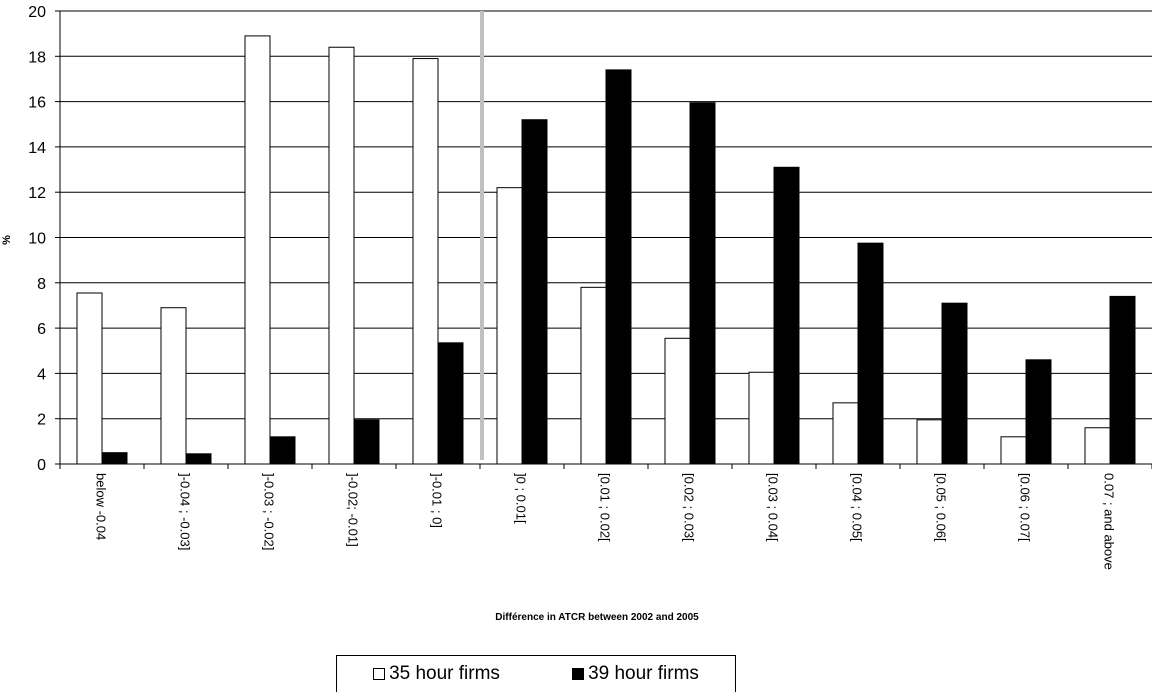 The image size is (1152, 692). What do you see at coordinates (773, 507) in the screenshot?
I see `category-label: [0.03 ; 0.04[` at bounding box center [773, 507].